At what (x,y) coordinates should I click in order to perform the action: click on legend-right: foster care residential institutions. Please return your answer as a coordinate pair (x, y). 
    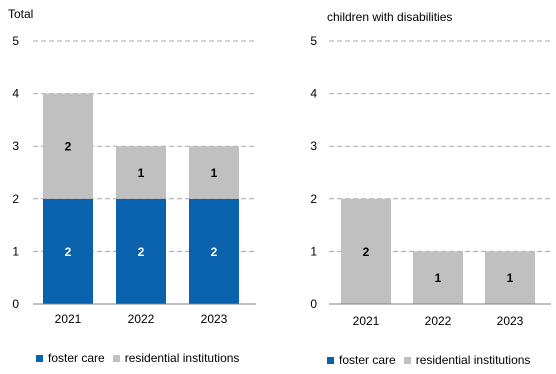
    Looking at the image, I should click on (432, 360).